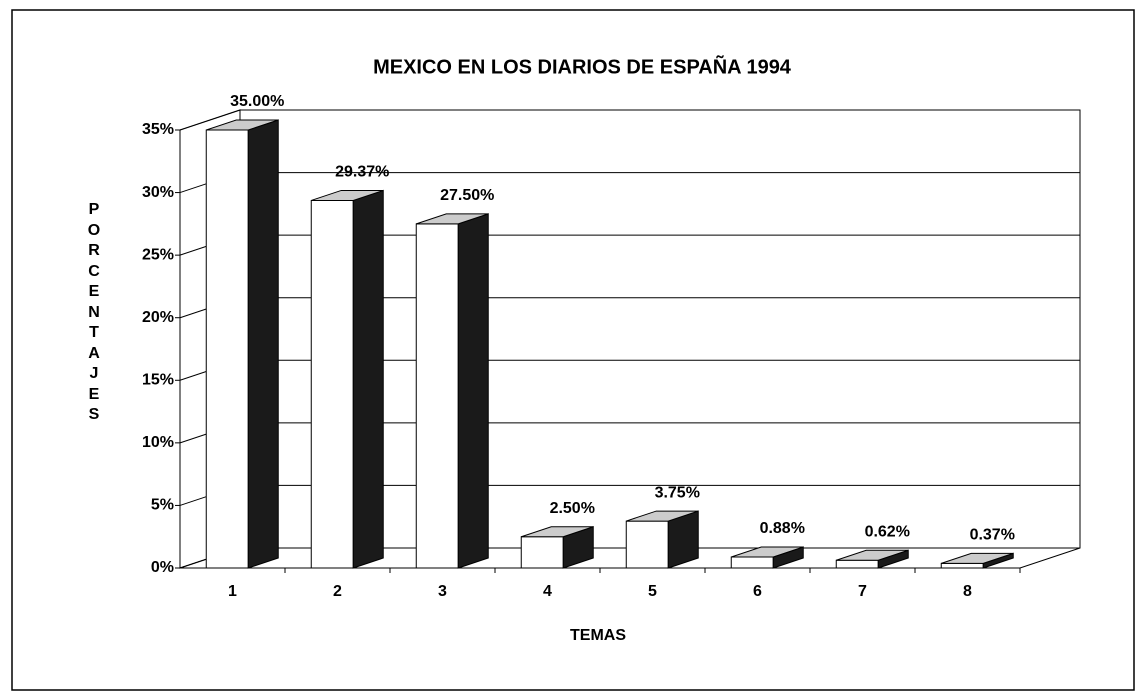 This screenshot has width=1135, height=691. What do you see at coordinates (582, 66) in the screenshot?
I see `chart-title: MEXICO EN LOS DIARIOS DE ESPAÑA 1994` at bounding box center [582, 66].